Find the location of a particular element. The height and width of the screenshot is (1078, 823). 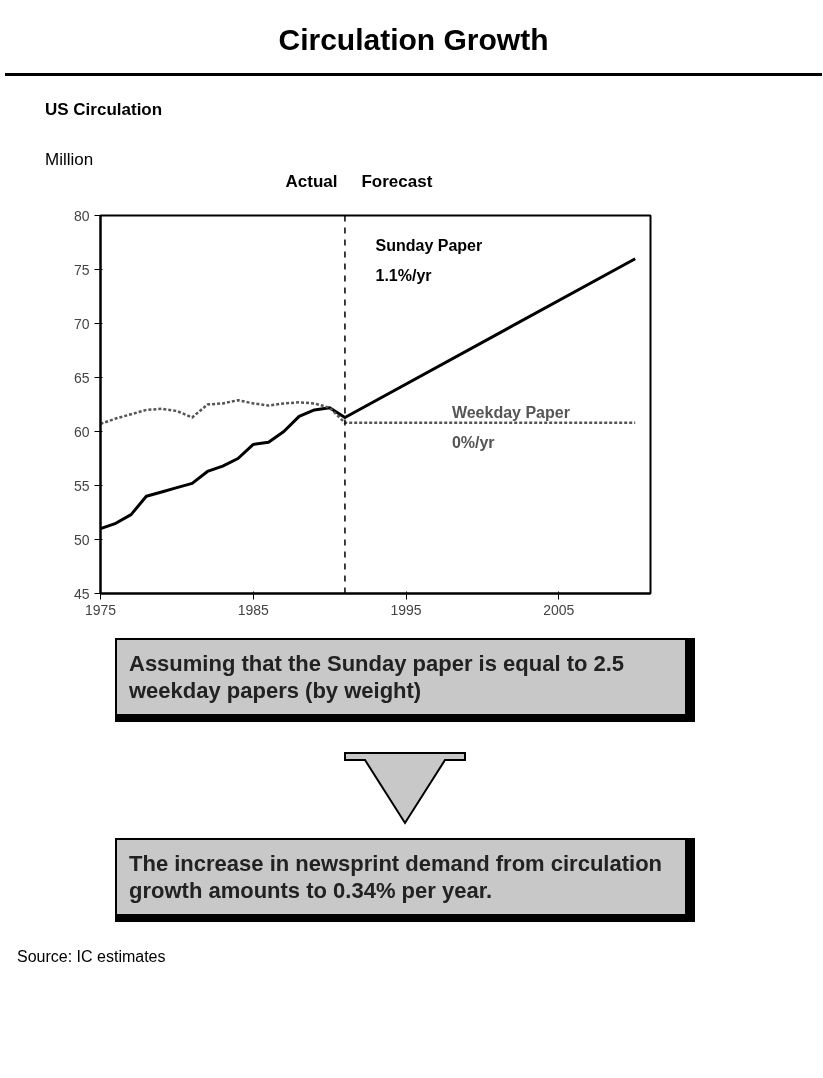

x-tick-label: 2005 is located at coordinates (559, 609).